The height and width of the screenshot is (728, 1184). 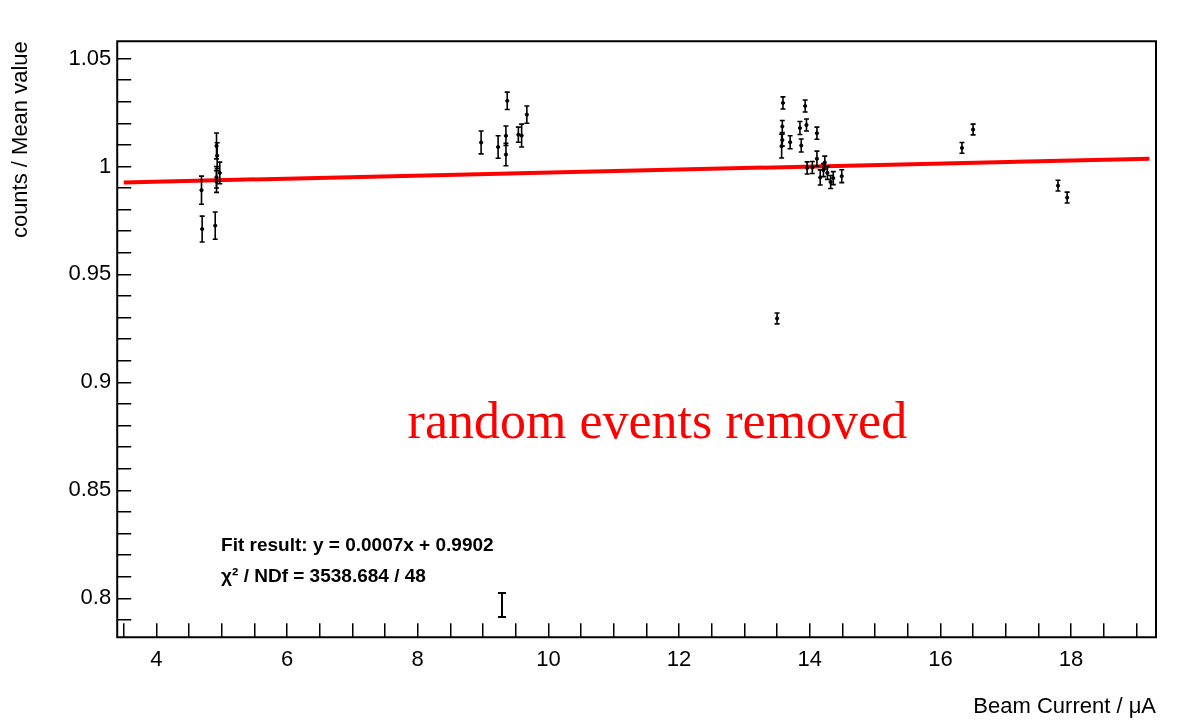 What do you see at coordinates (156, 659) in the screenshot?
I see `x-tick-label: 4` at bounding box center [156, 659].